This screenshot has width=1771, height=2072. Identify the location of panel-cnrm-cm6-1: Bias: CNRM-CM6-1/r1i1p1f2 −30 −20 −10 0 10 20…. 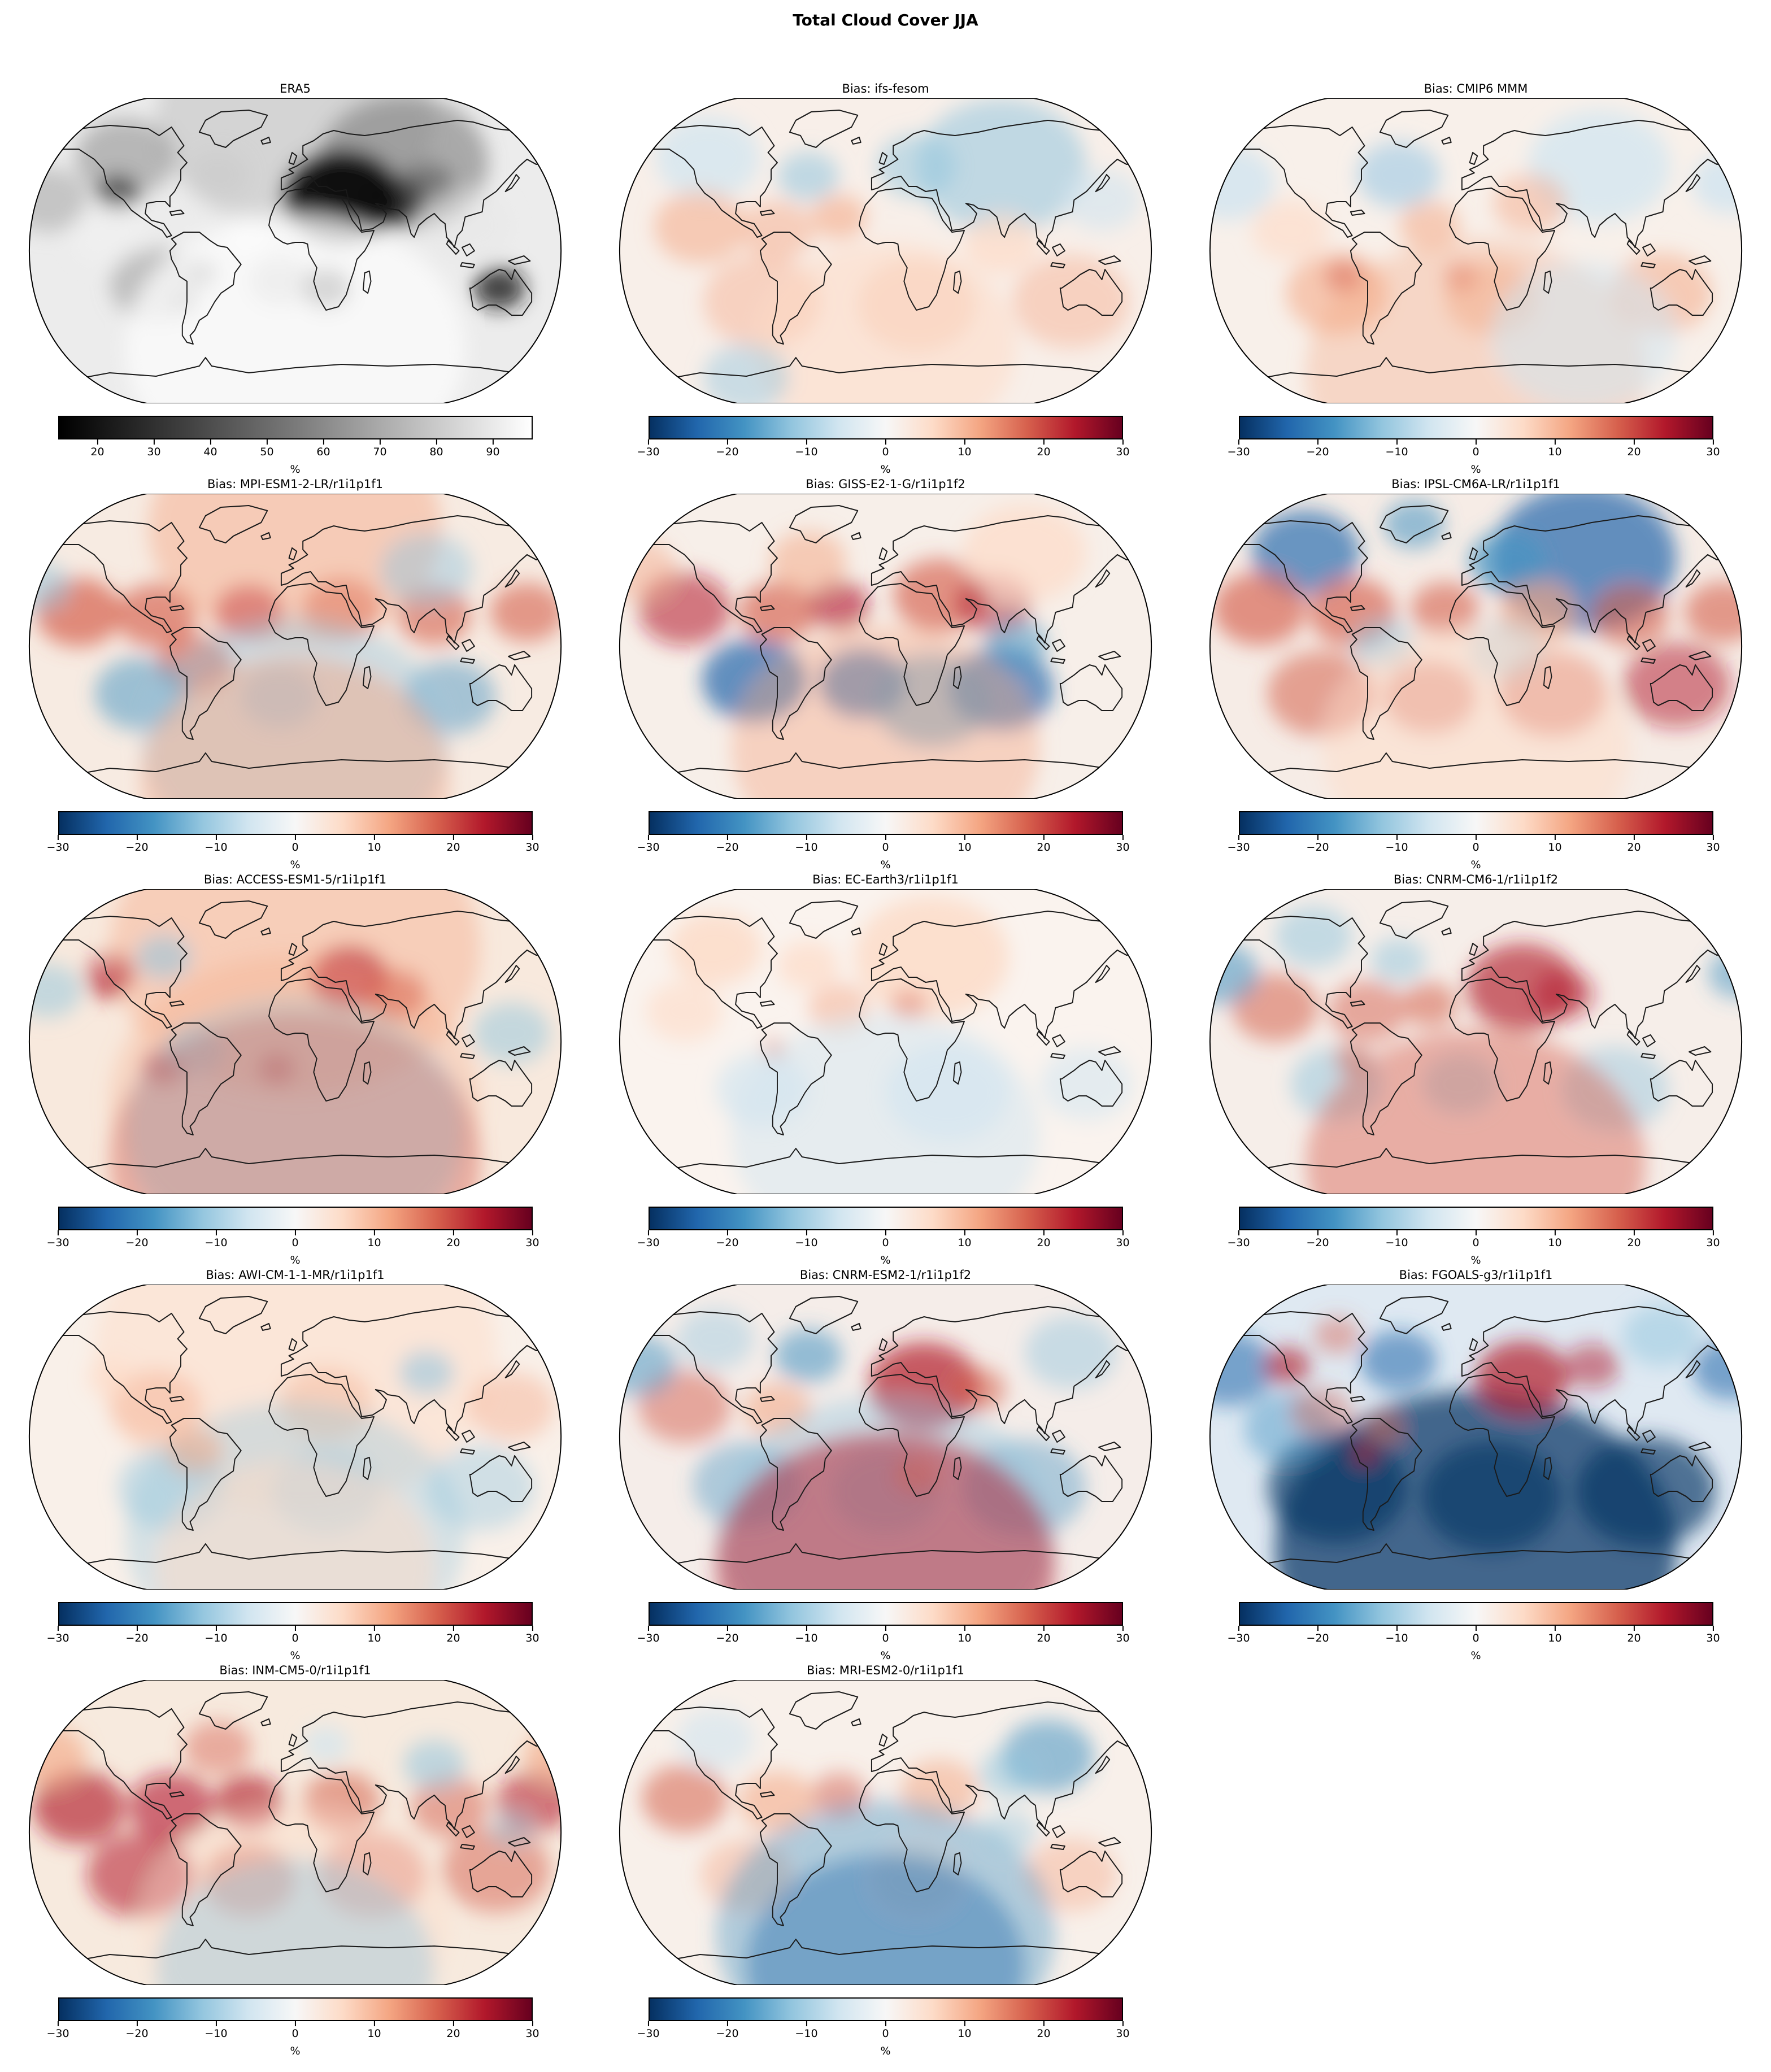
(1476, 1067).